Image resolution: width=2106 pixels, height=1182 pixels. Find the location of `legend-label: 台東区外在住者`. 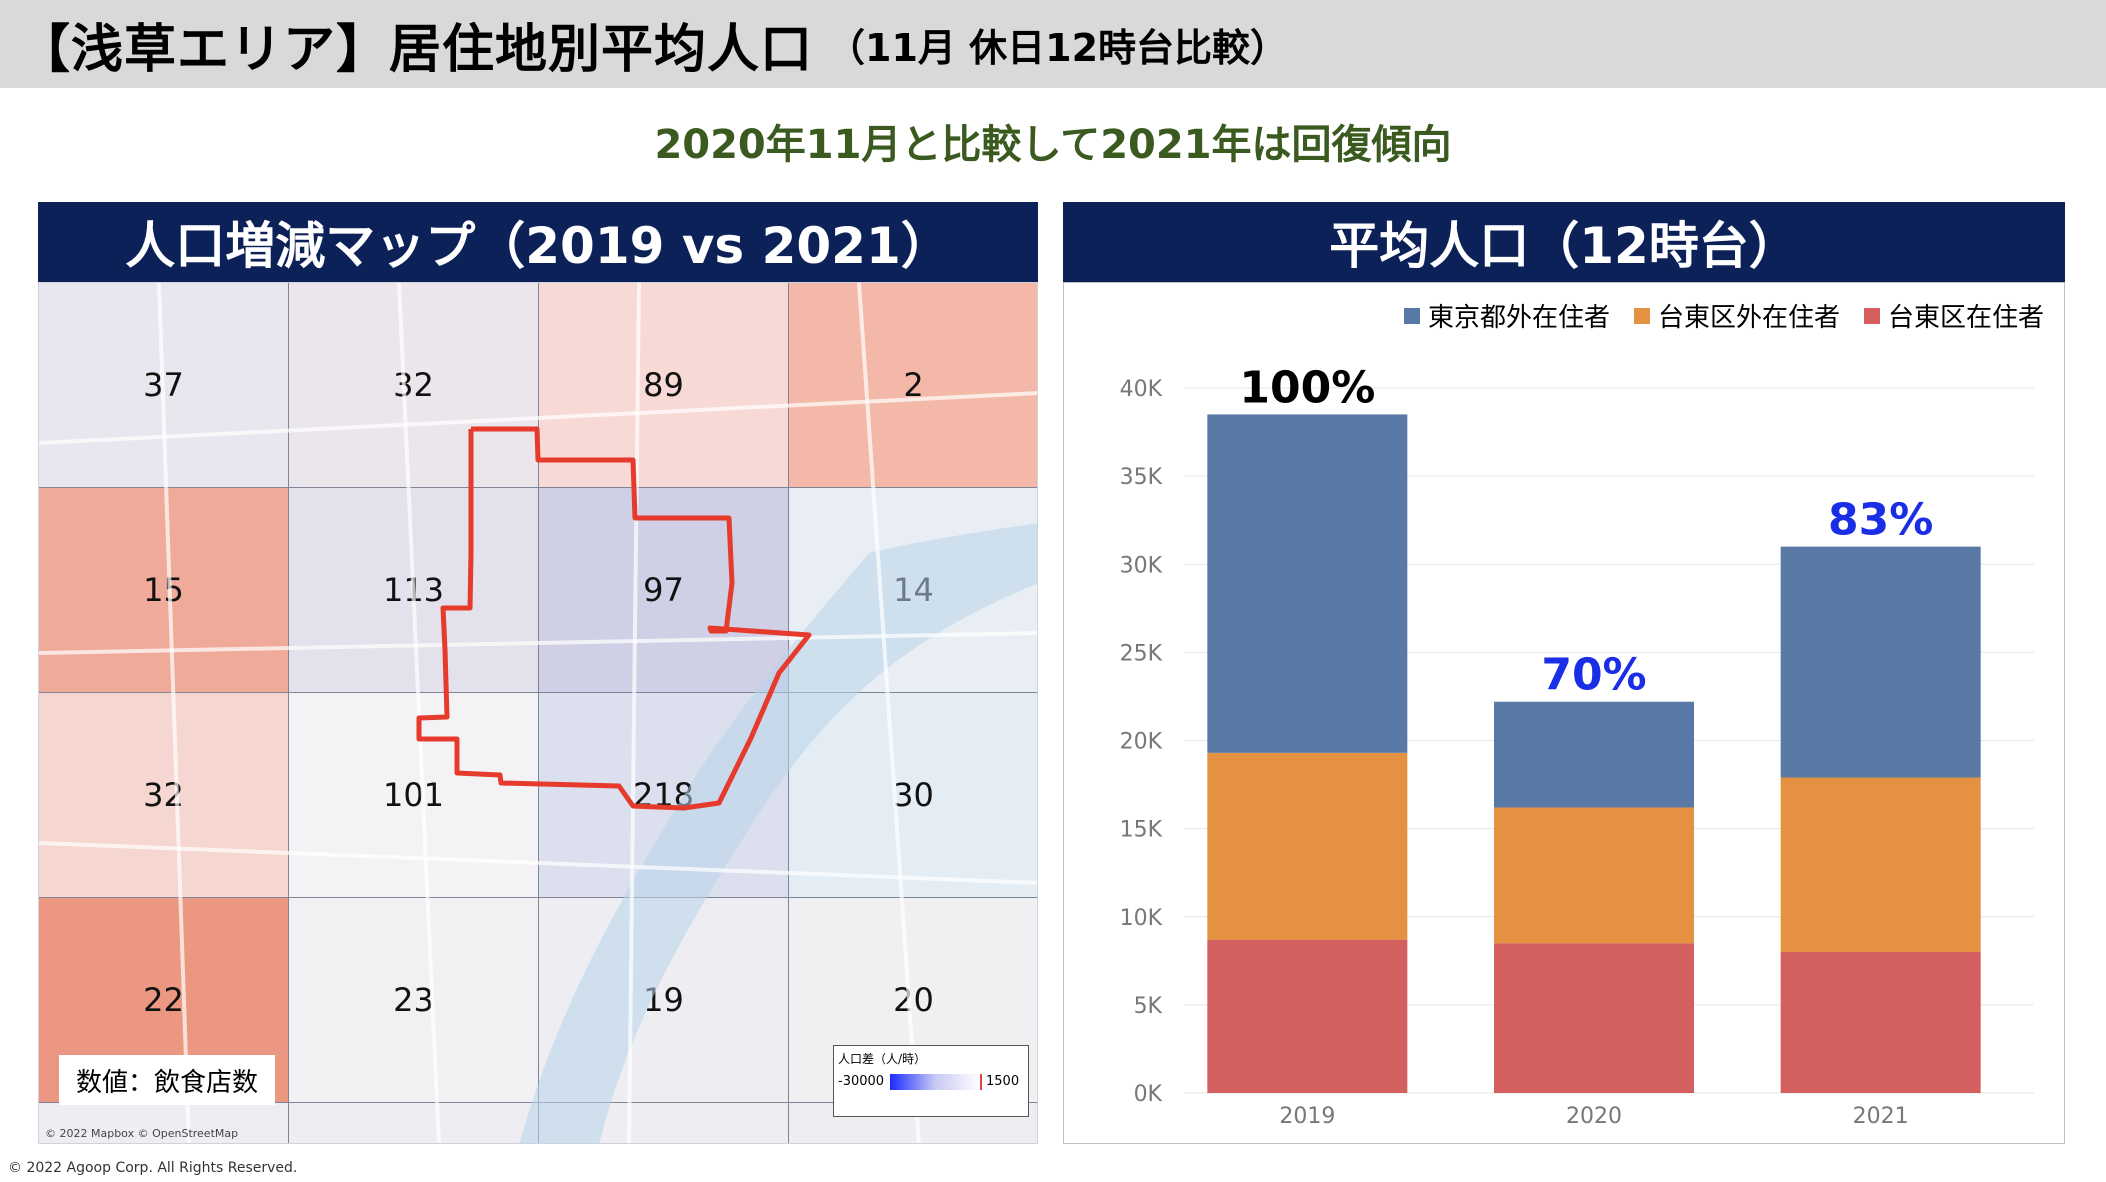

legend-label: 台東区外在住者 is located at coordinates (1748, 318).